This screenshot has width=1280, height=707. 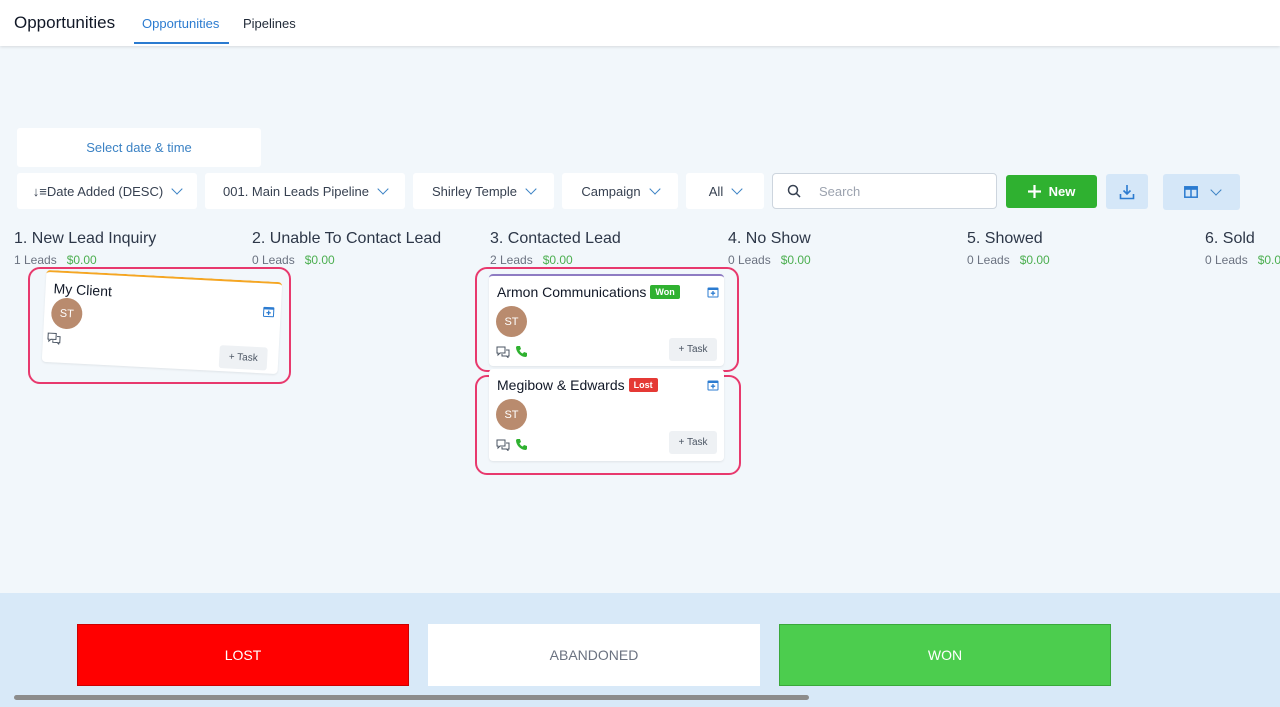 What do you see at coordinates (269, 23) in the screenshot?
I see `tab-pipelines: Pipelines` at bounding box center [269, 23].